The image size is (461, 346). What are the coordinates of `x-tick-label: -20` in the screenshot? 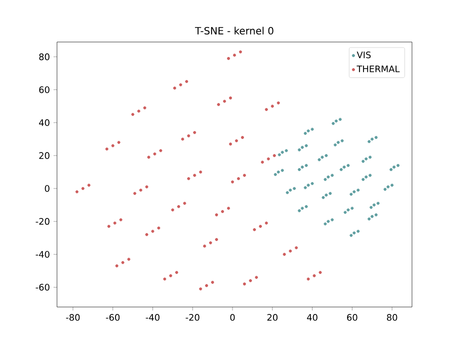 It's located at (193, 317).